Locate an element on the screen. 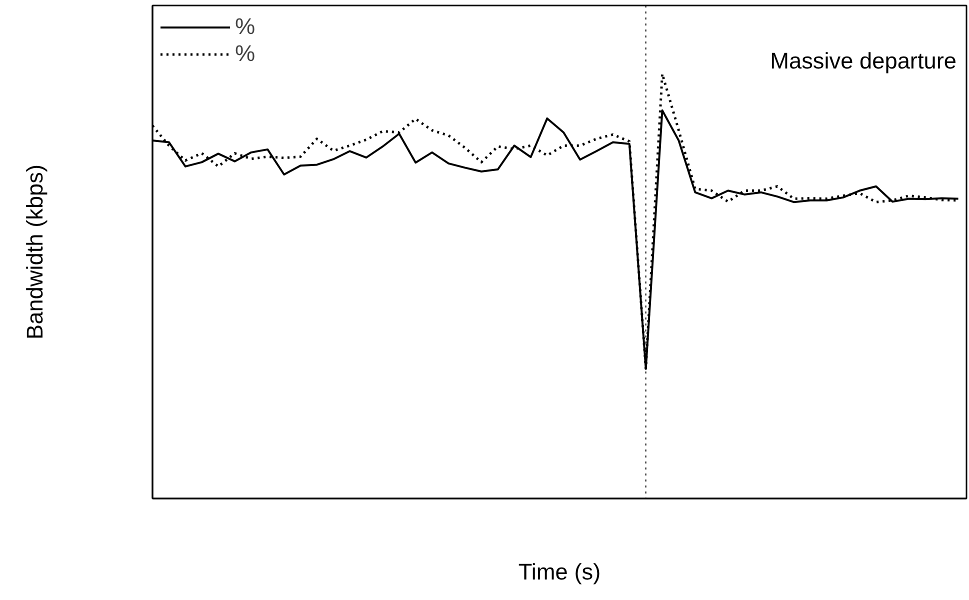 The image size is (969, 600). text: Massive departure is located at coordinates (863, 61).